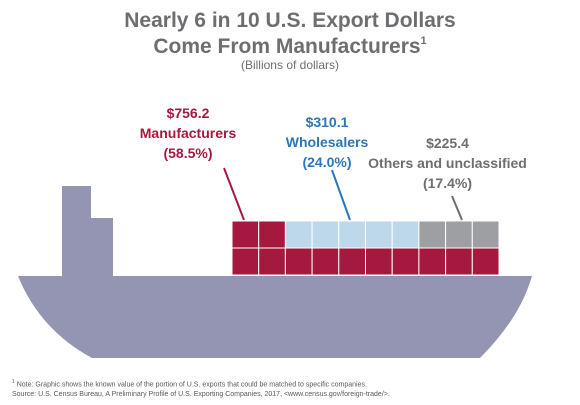  I want to click on wholesalers-leader-line, so click(341, 195).